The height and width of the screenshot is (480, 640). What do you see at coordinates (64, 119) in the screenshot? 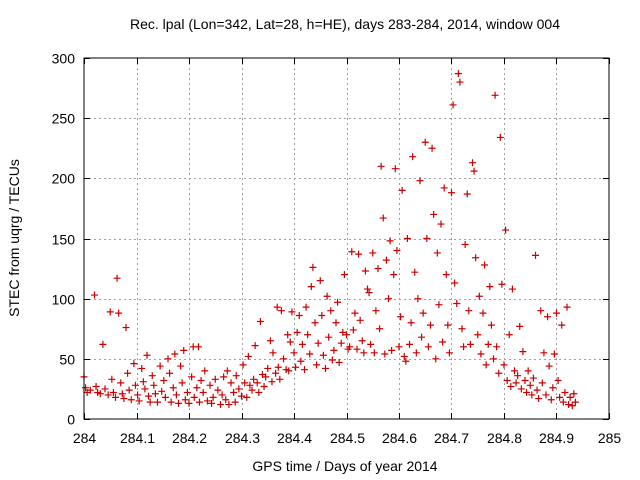
I see `y-tick-label: 250` at bounding box center [64, 119].